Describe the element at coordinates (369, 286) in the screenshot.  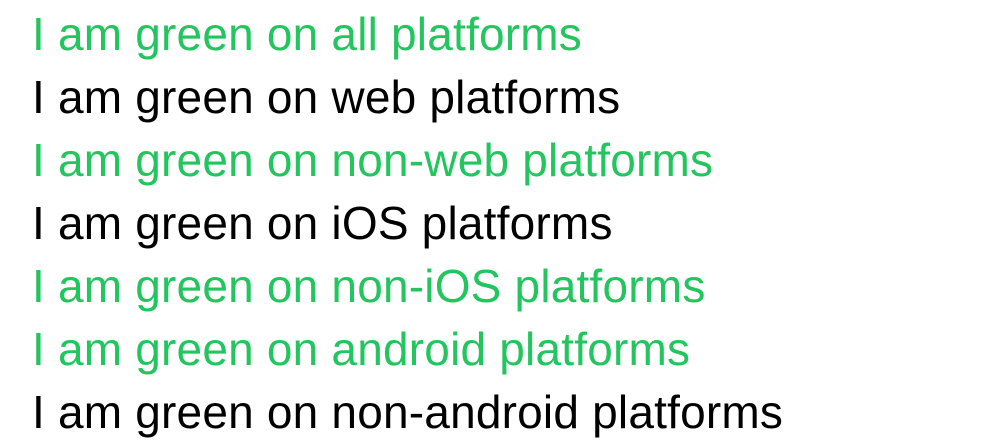
I see `text-line-non-ios-platforms: I am green on non-iOS platforms` at that location.